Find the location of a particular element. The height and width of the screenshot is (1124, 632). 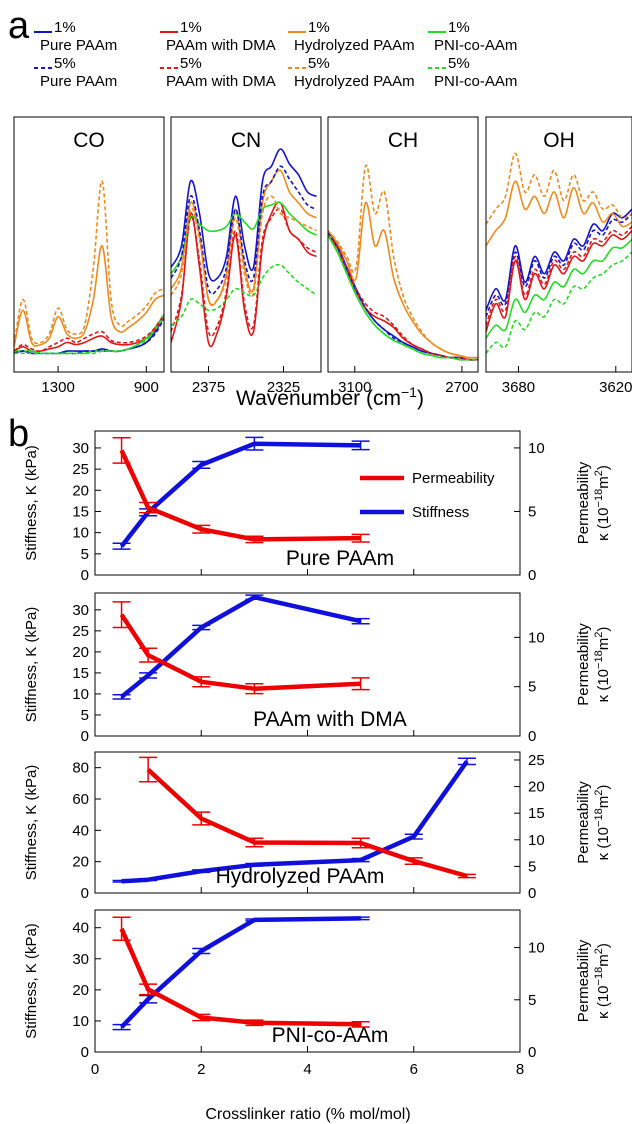

left-axis-tick-label: 60 is located at coordinates (80, 799).